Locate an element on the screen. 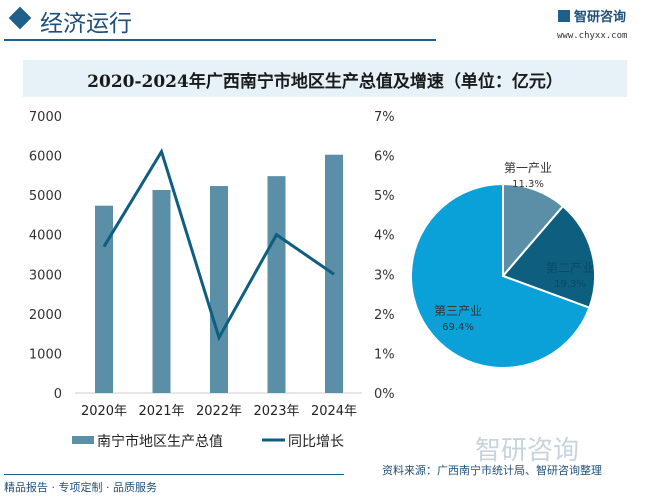 This screenshot has width=656, height=500. bar-2023年 is located at coordinates (276, 284).